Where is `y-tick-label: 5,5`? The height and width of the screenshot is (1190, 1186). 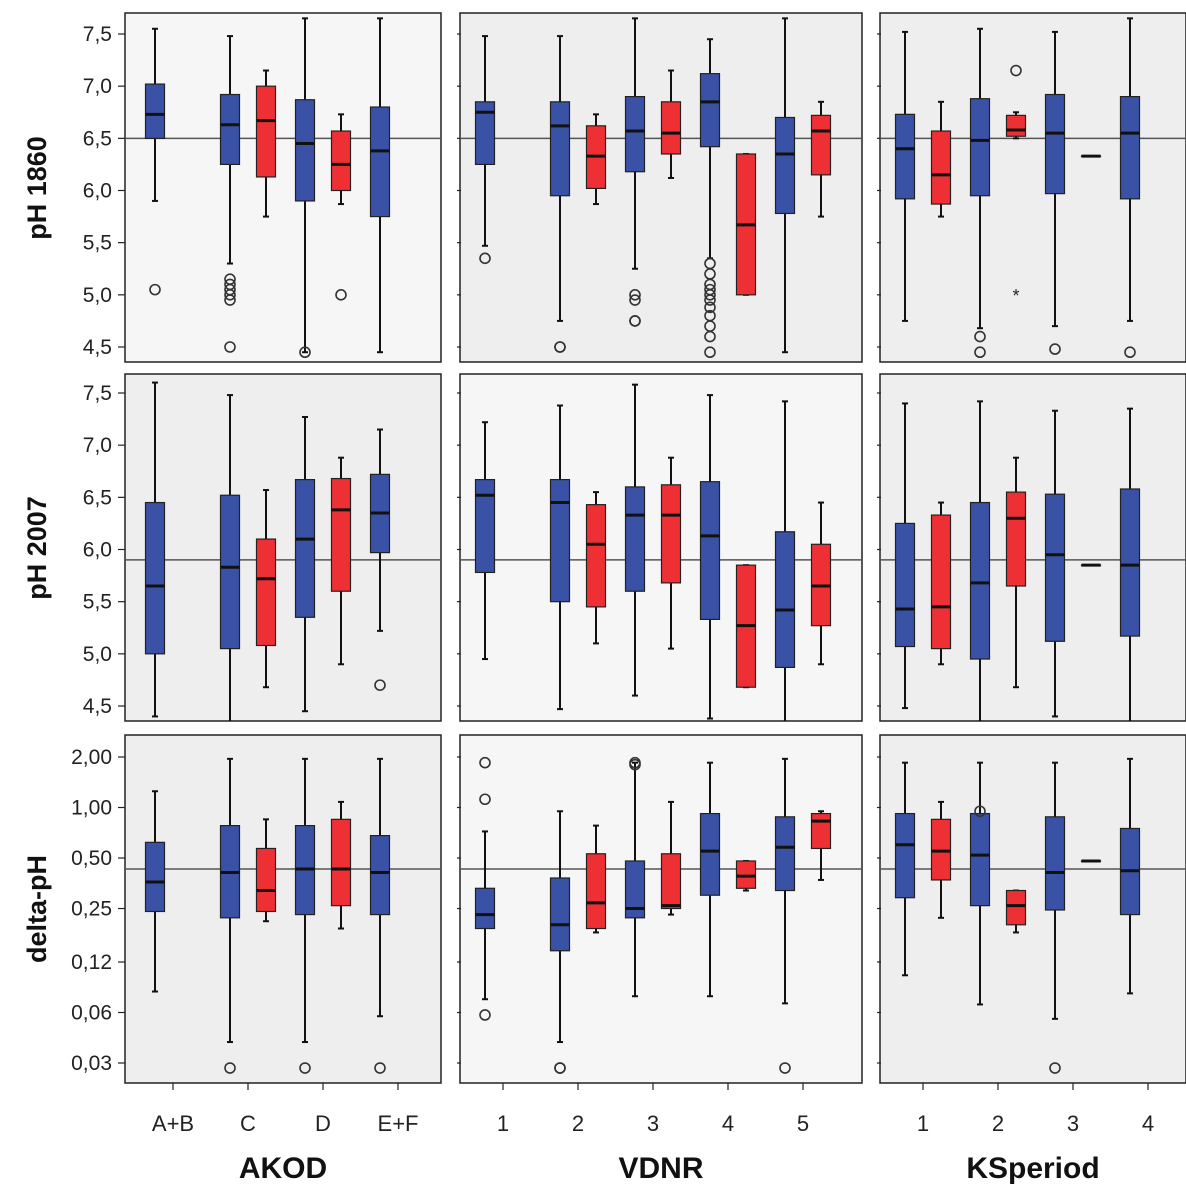 y-tick-label: 5,5 is located at coordinates (97, 243).